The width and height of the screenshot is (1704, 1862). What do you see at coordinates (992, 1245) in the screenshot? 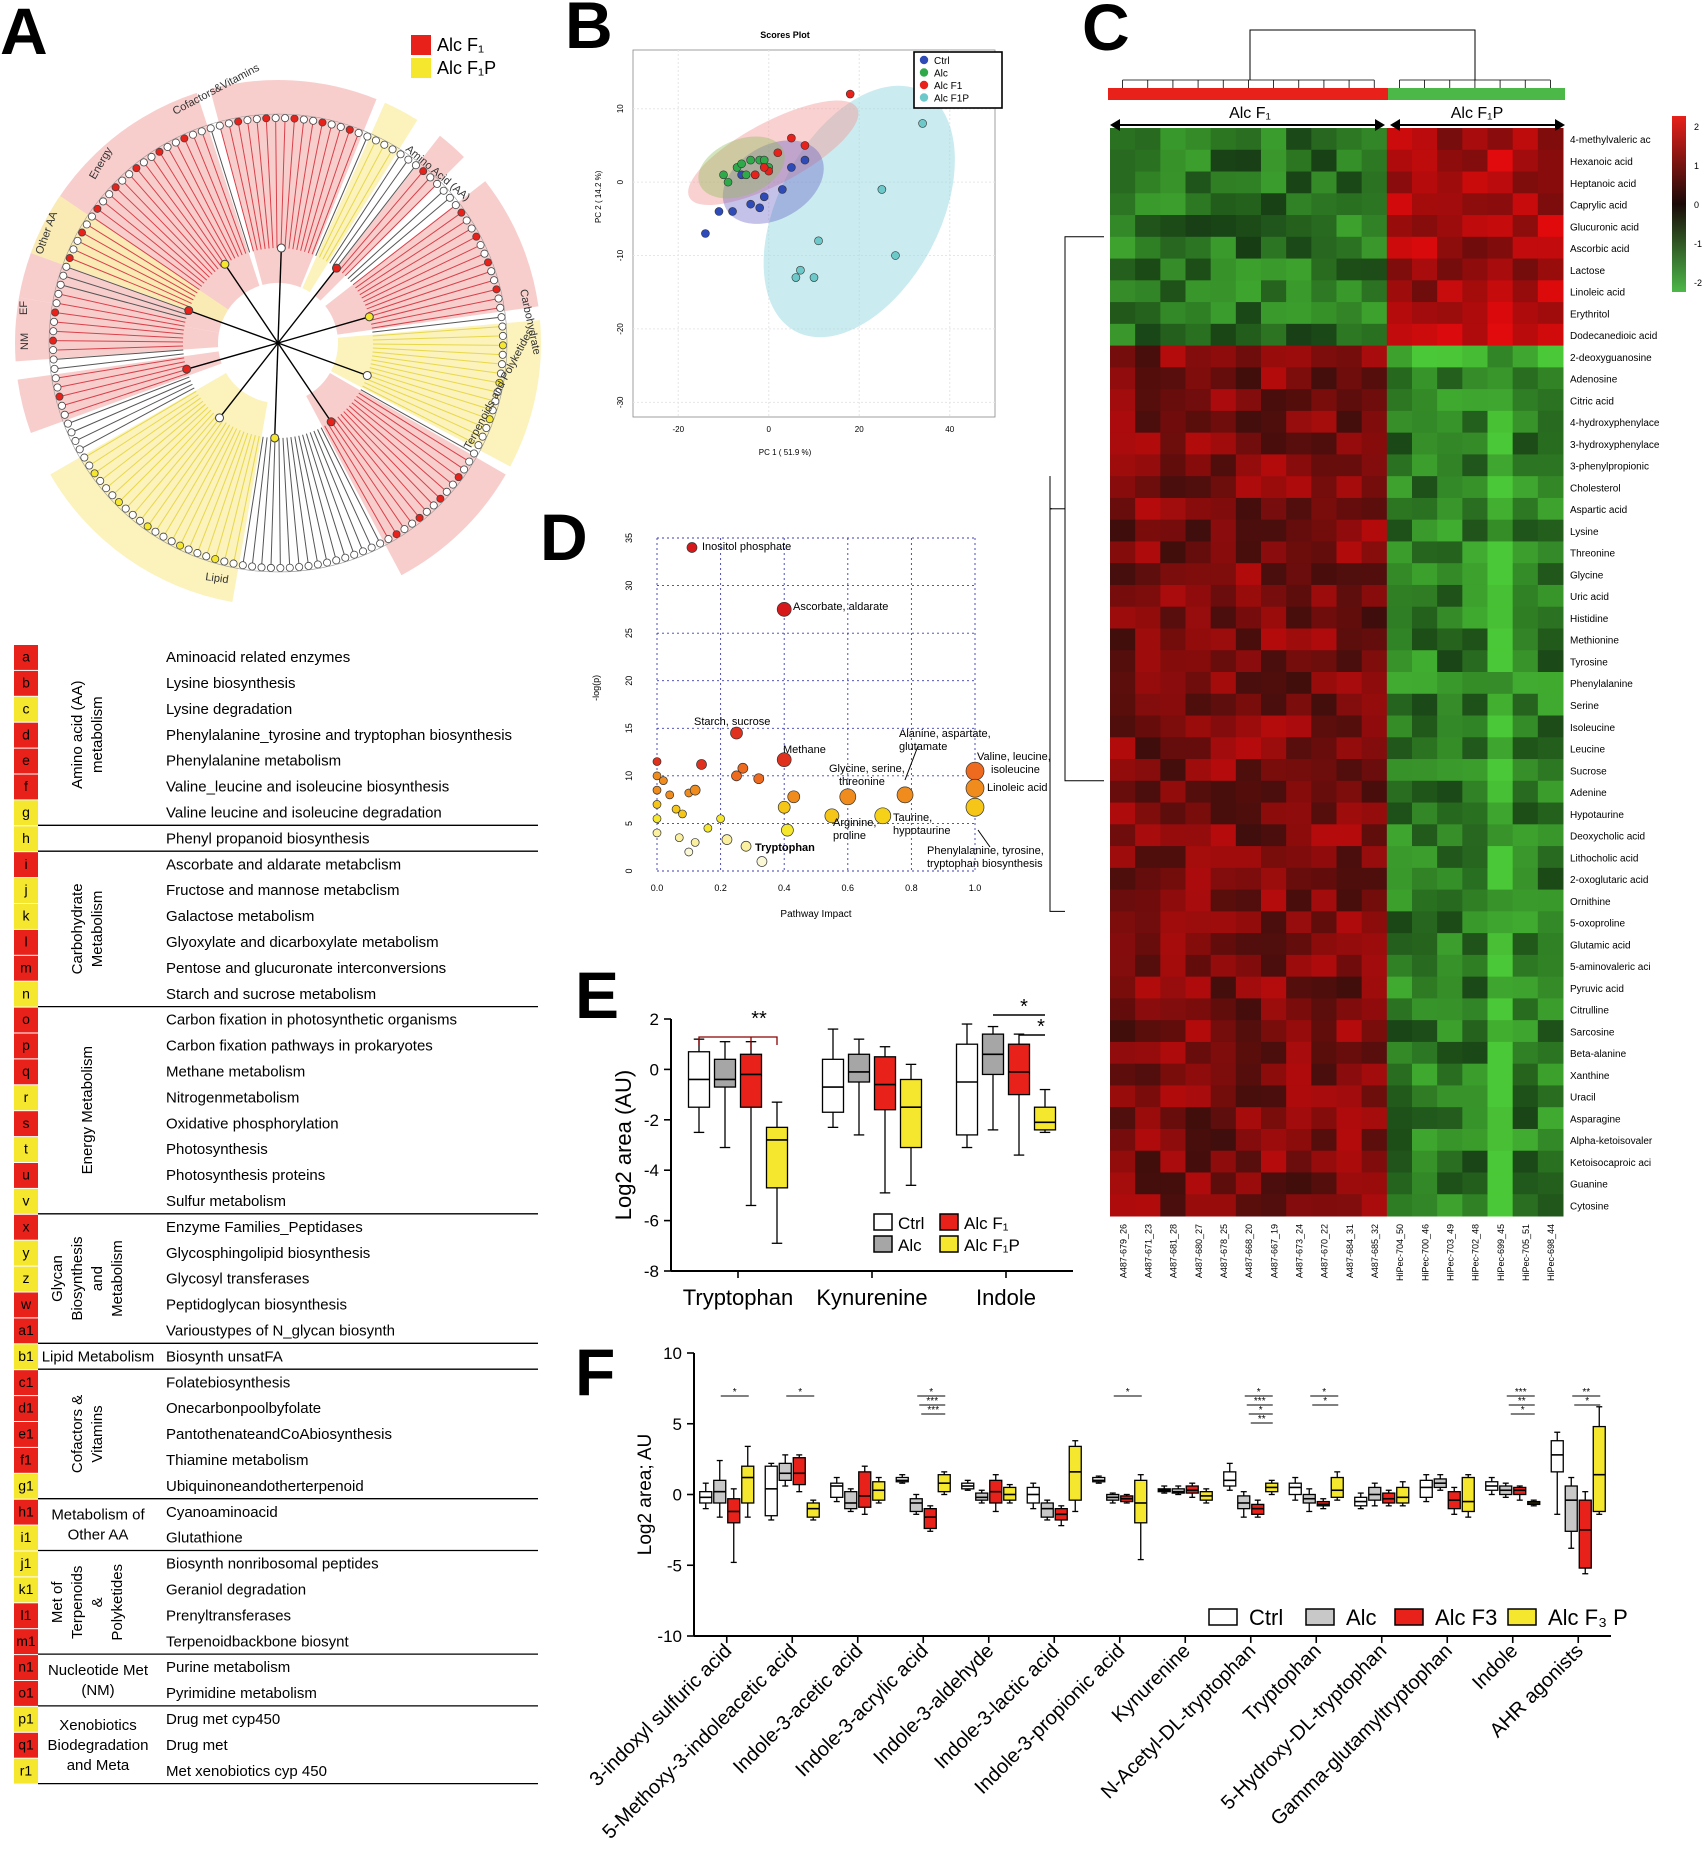
I see `legend-label: Alc F₁P` at bounding box center [992, 1245].